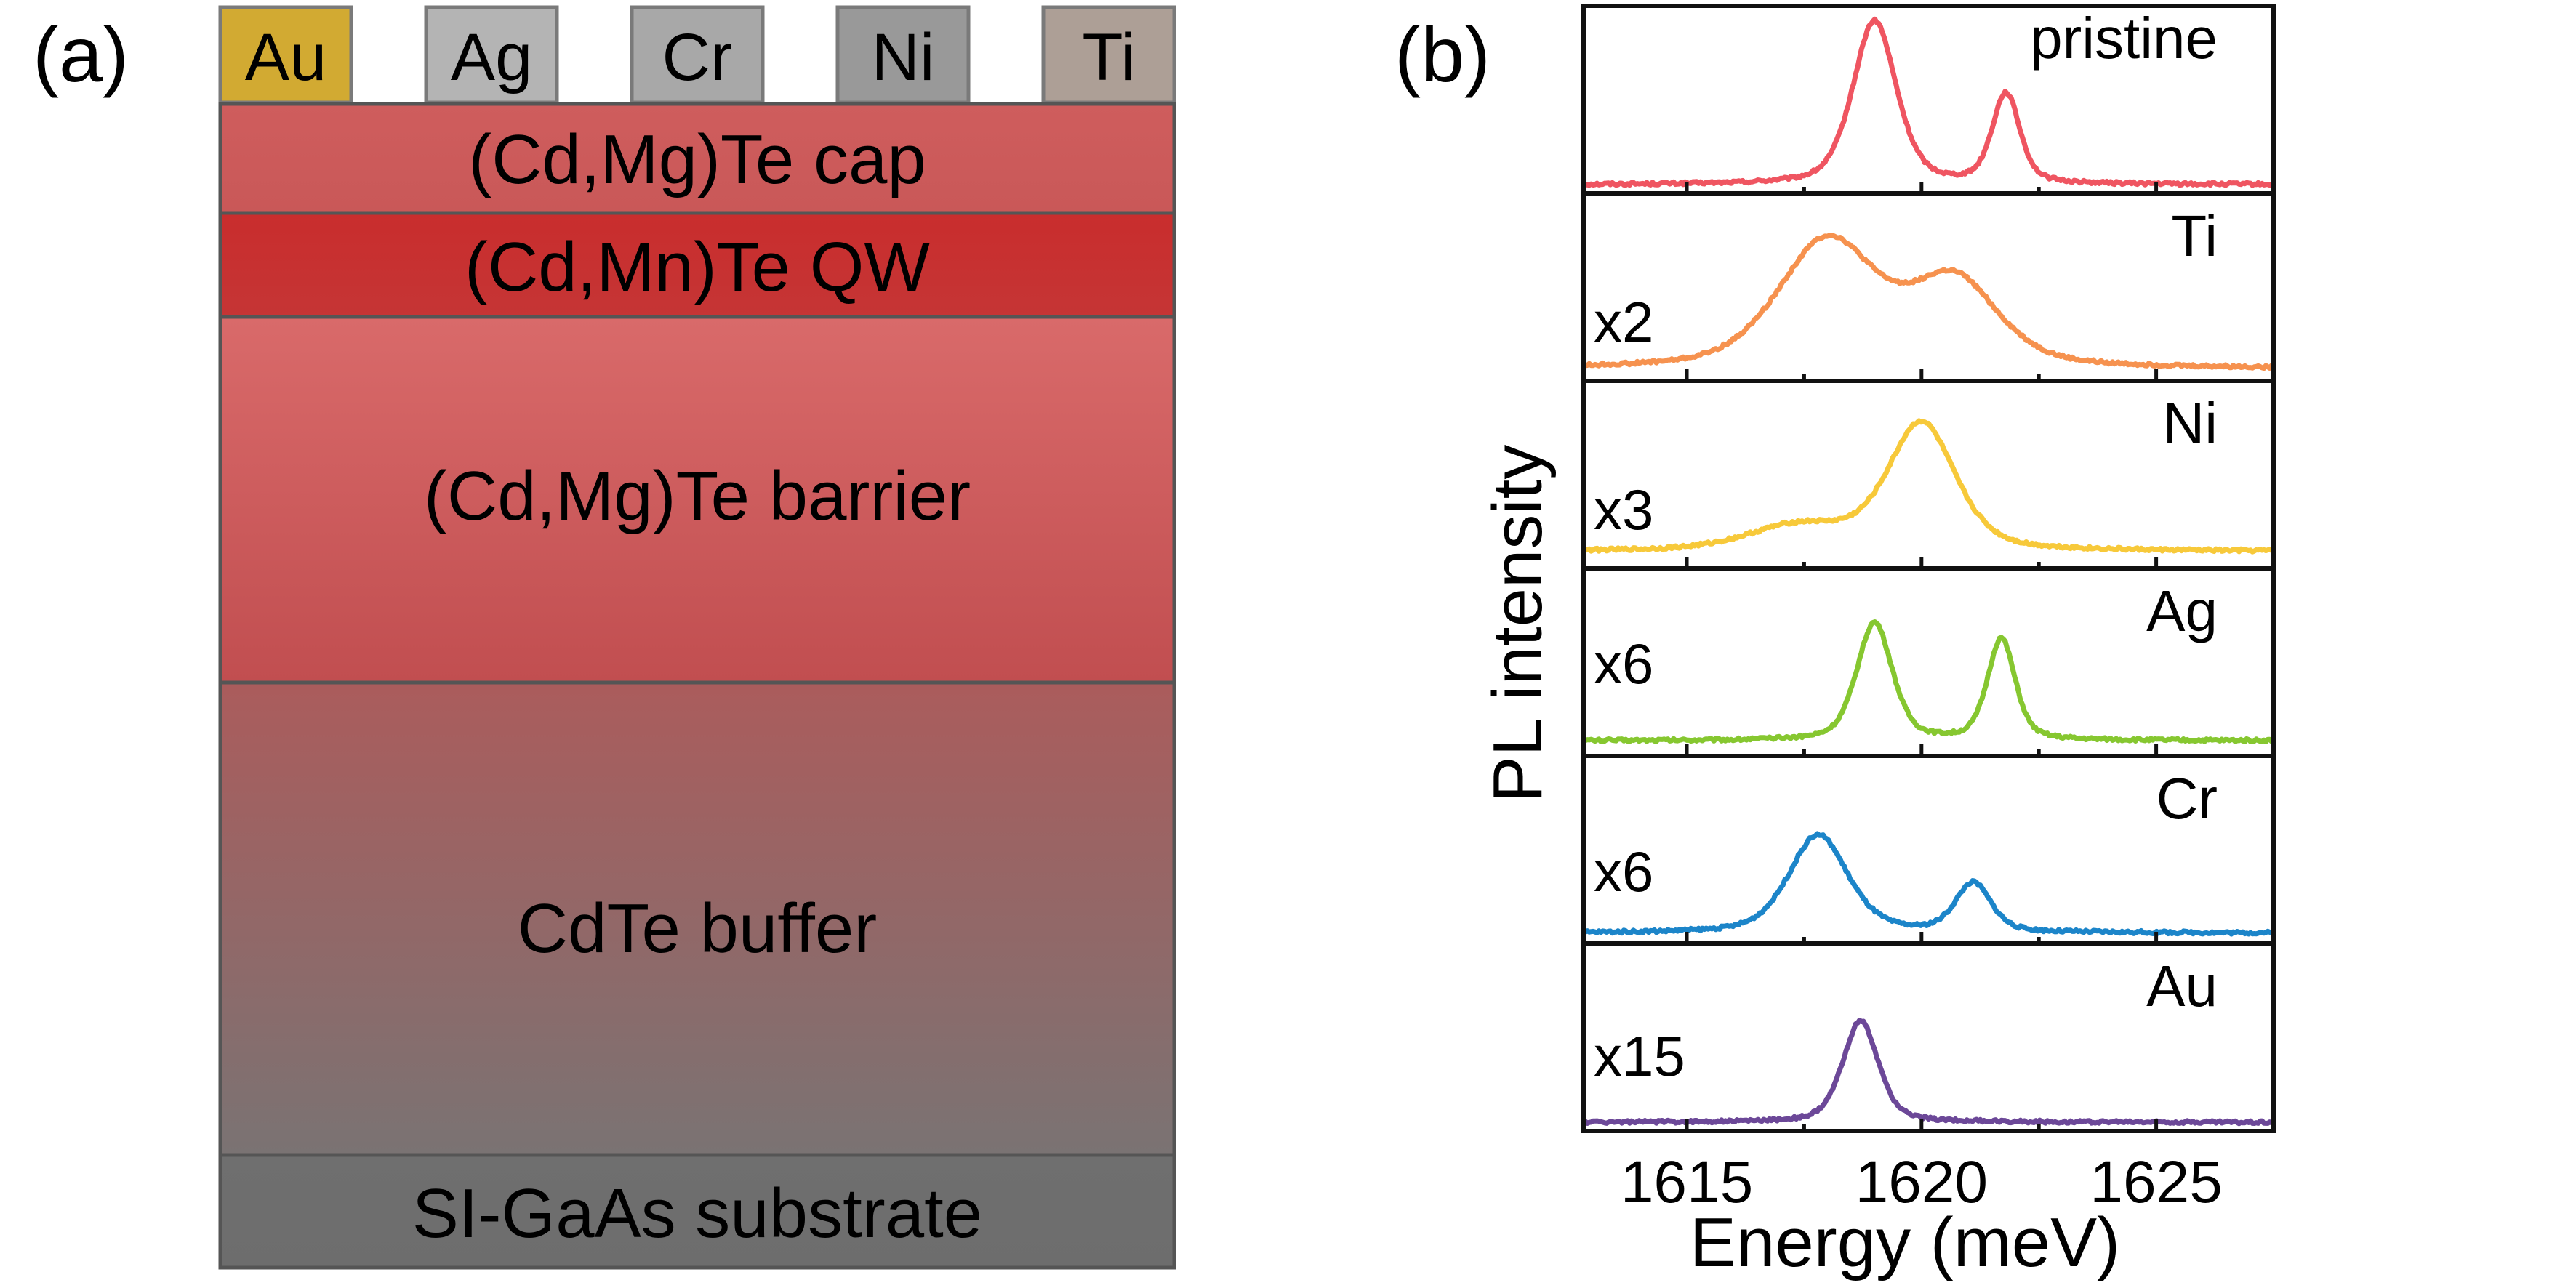  What do you see at coordinates (1624, 871) in the screenshot?
I see `multiplier-cr: x6` at bounding box center [1624, 871].